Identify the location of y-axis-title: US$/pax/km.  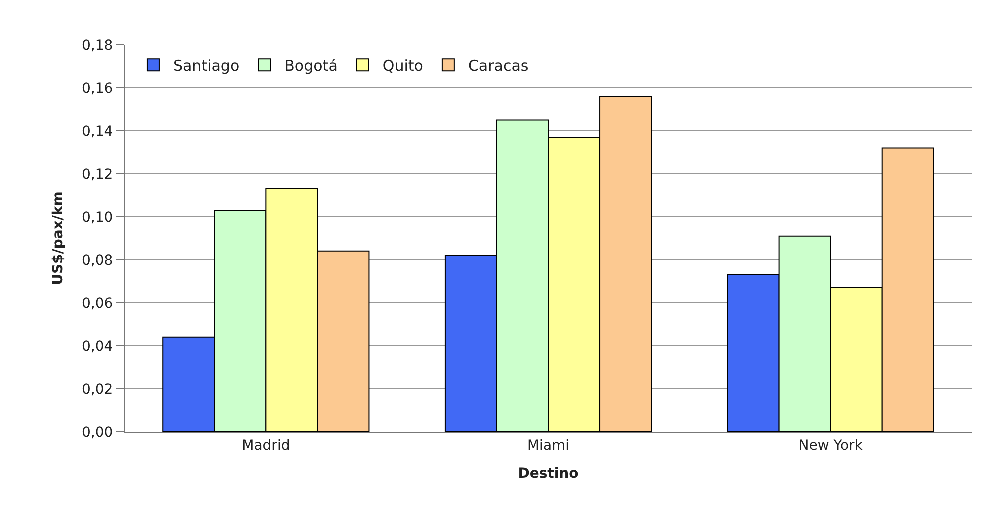
(58, 239).